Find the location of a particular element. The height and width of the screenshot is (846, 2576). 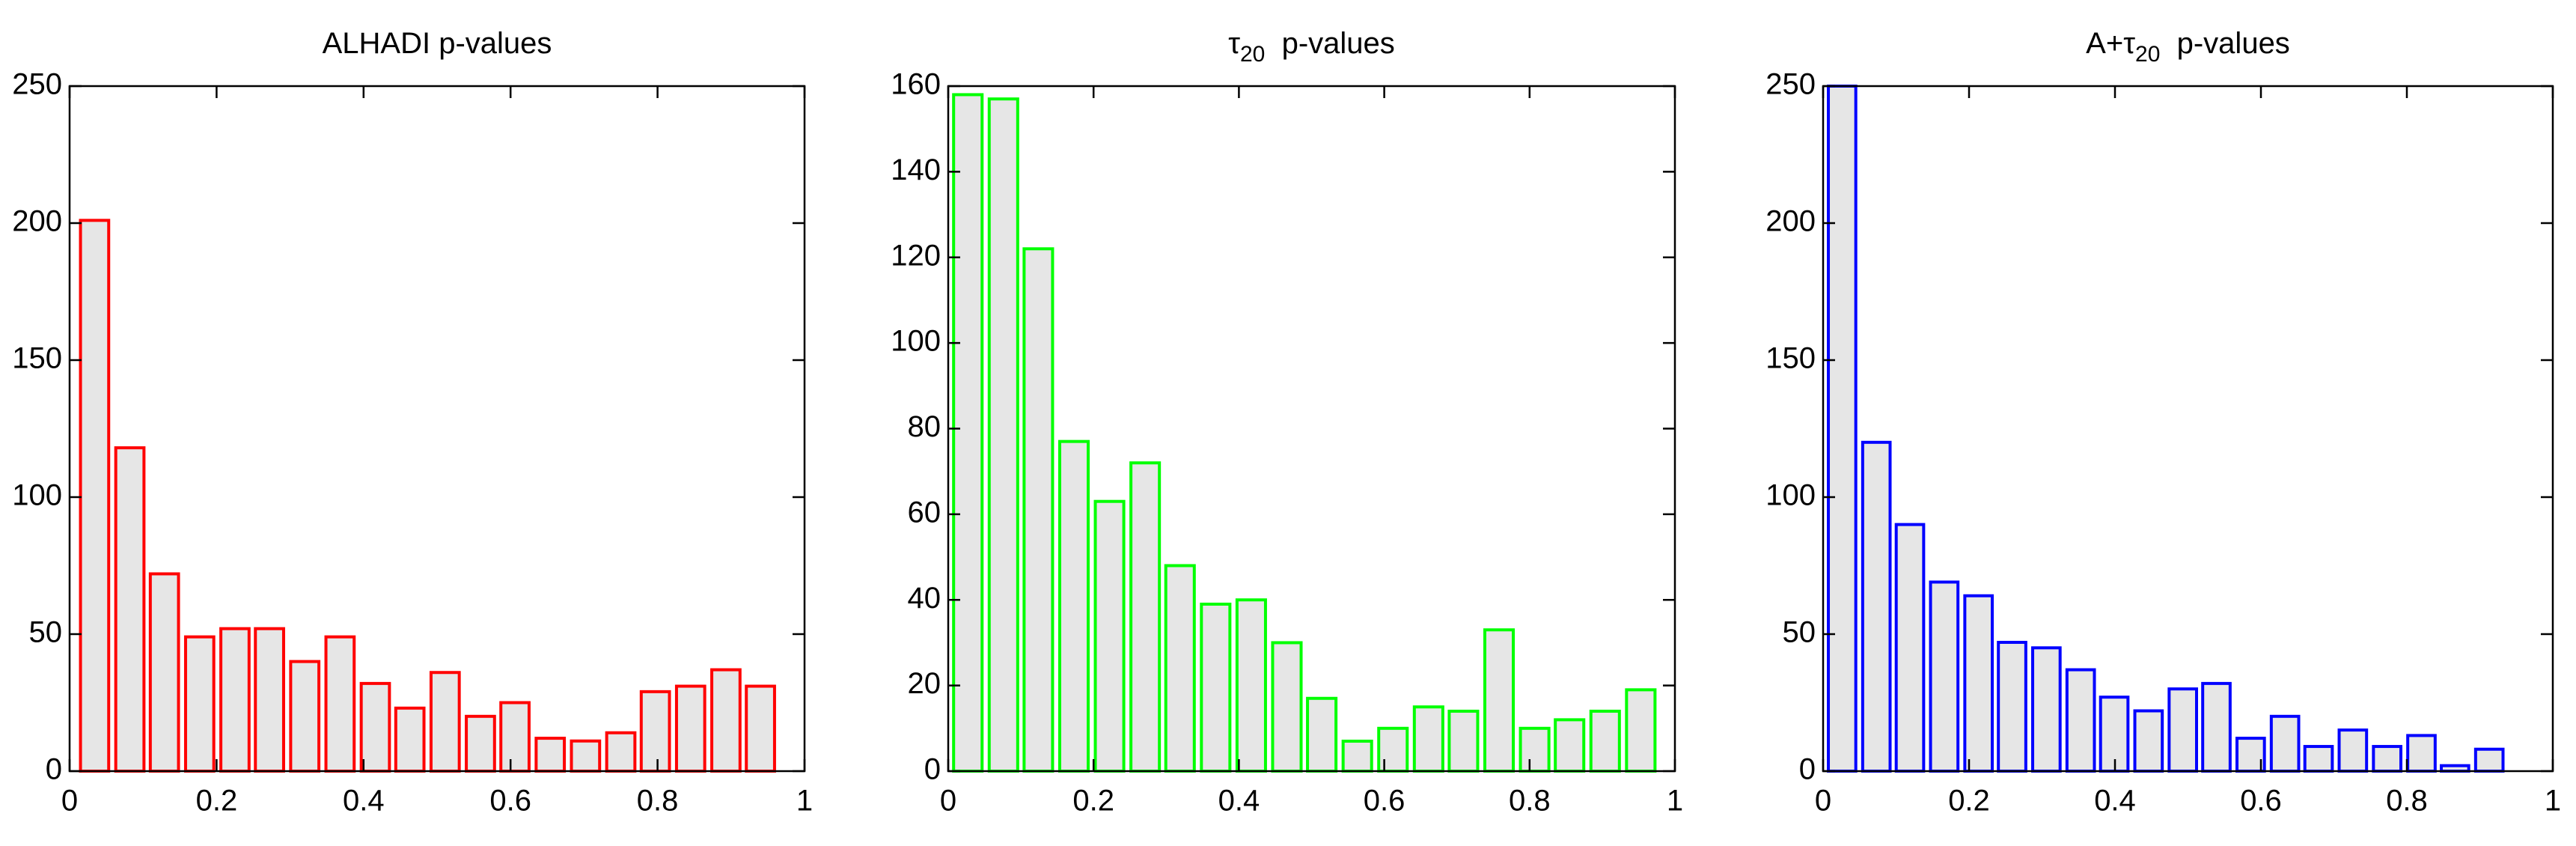

y-tick-label: 160 is located at coordinates (916, 84).